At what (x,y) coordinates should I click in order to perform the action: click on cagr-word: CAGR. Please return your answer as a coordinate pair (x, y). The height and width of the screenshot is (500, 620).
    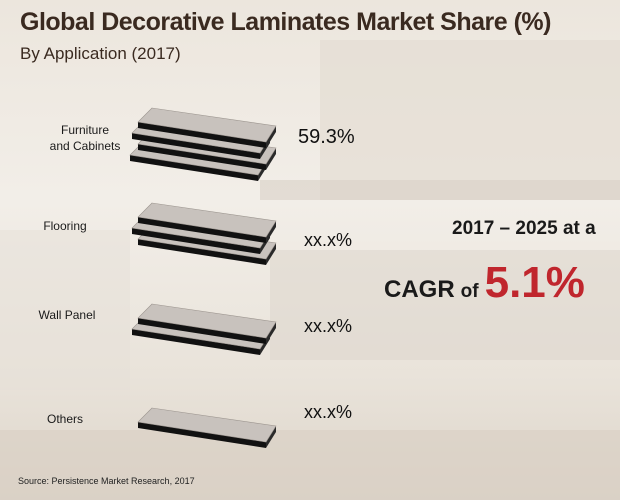
    Looking at the image, I should click on (419, 289).